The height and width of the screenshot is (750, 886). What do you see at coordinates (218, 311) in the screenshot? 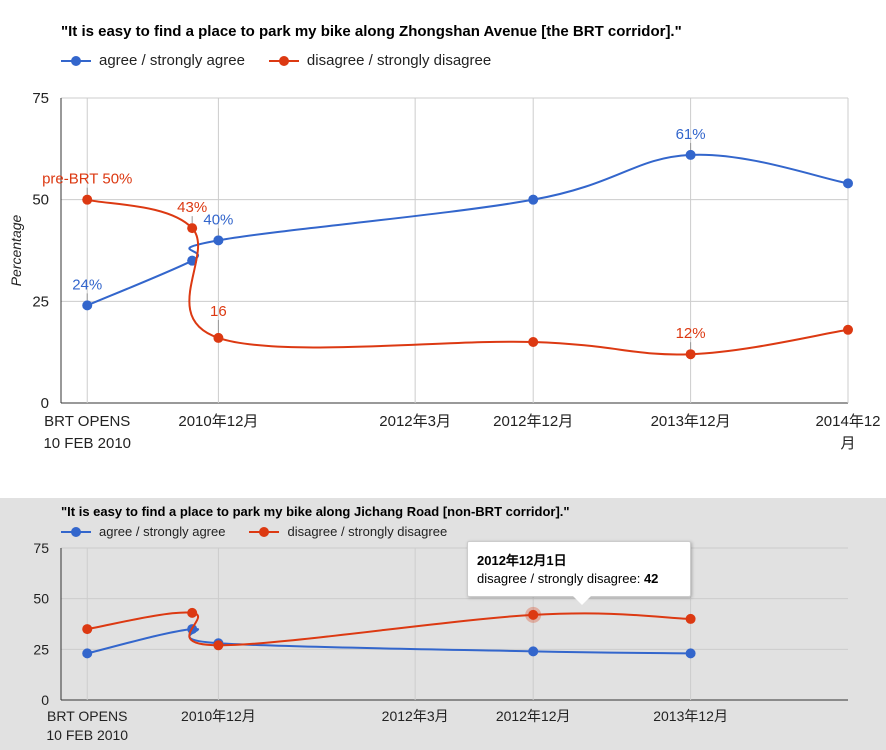
I see `data-label: 16` at bounding box center [218, 311].